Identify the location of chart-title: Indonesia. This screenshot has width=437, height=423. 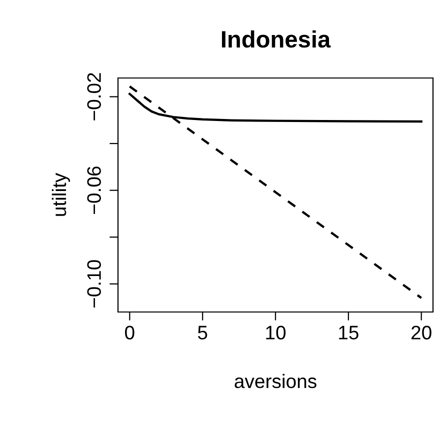
(276, 39).